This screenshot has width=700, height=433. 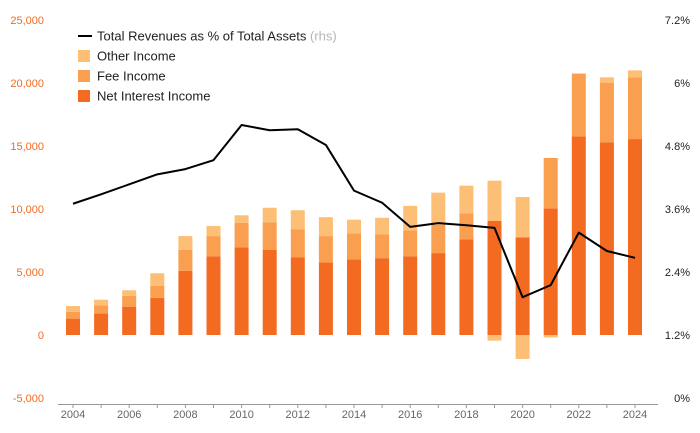 What do you see at coordinates (28, 399) in the screenshot?
I see `y-tick-label: -5,000` at bounding box center [28, 399].